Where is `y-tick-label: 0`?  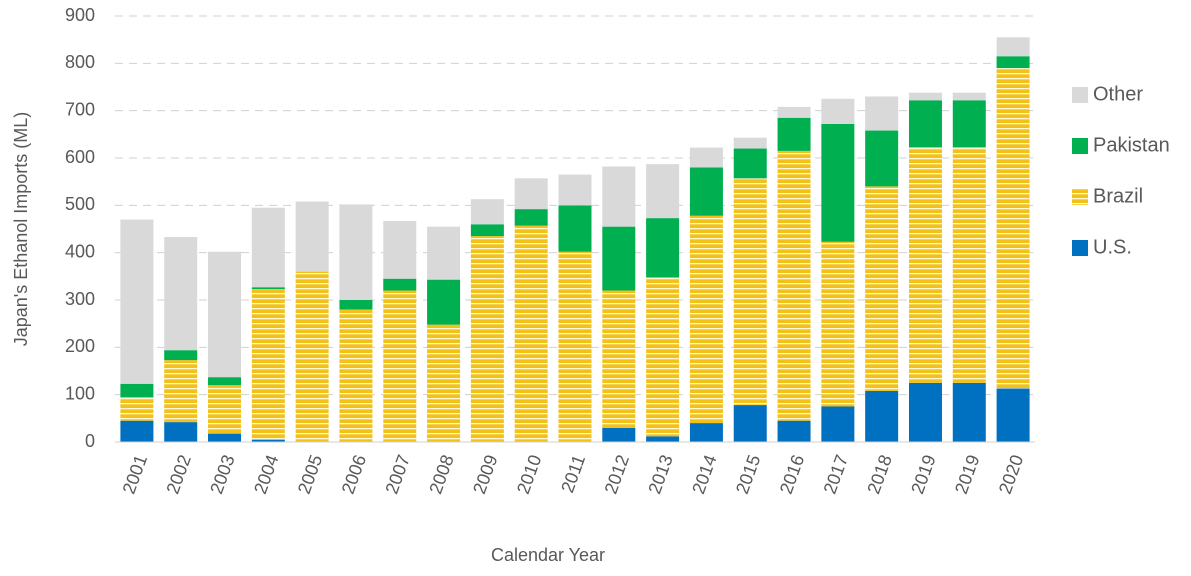
y-tick-label: 0 is located at coordinates (90, 441).